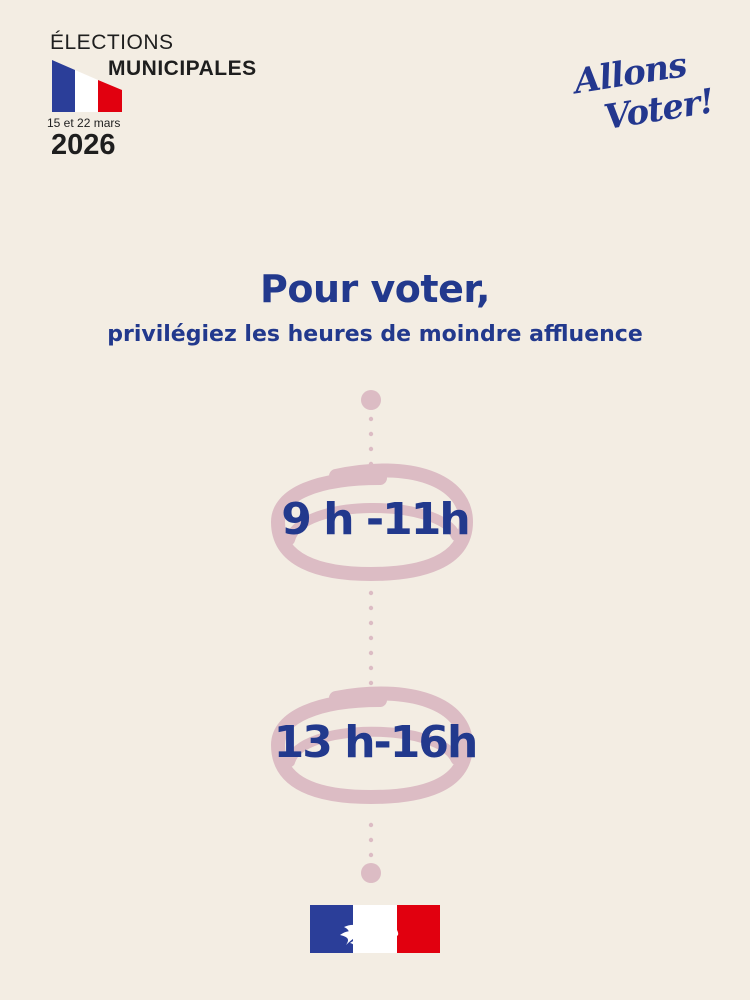 The image size is (750, 1000). What do you see at coordinates (87, 86) in the screenshot?
I see `french-flag-icon` at bounding box center [87, 86].